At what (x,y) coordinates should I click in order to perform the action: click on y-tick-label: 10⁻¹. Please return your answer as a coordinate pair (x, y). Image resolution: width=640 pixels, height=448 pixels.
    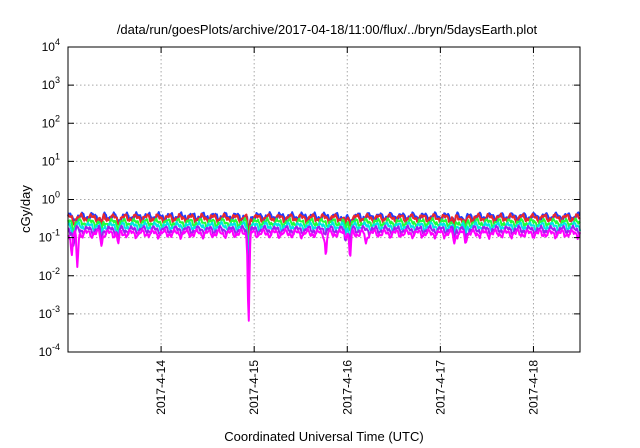
    Looking at the image, I should click on (49, 236).